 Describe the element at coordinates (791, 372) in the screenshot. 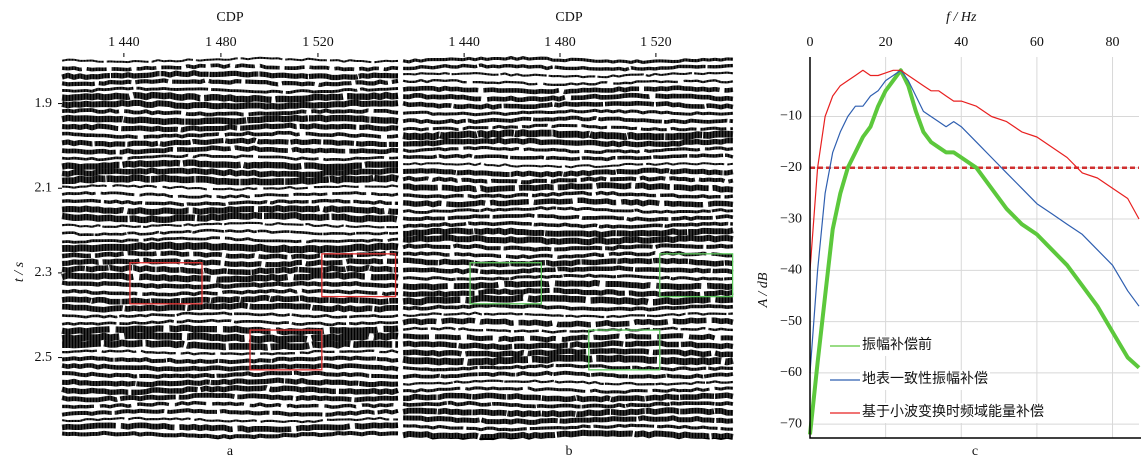

I see `y-tick-label: −60` at that location.